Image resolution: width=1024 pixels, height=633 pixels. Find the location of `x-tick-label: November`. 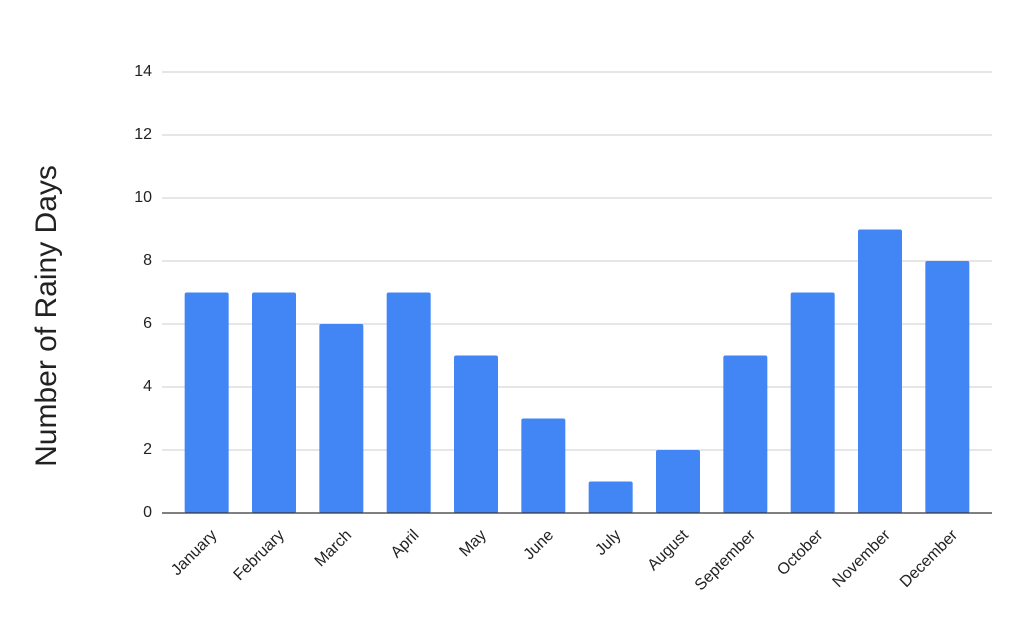

x-tick-label: November is located at coordinates (862, 558).